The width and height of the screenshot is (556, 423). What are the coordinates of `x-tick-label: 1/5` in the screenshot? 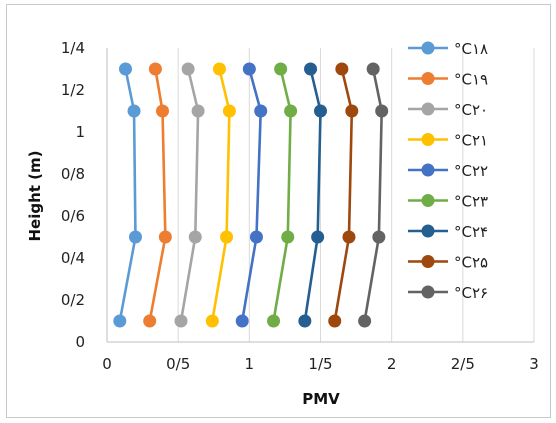 It's located at (320, 364).